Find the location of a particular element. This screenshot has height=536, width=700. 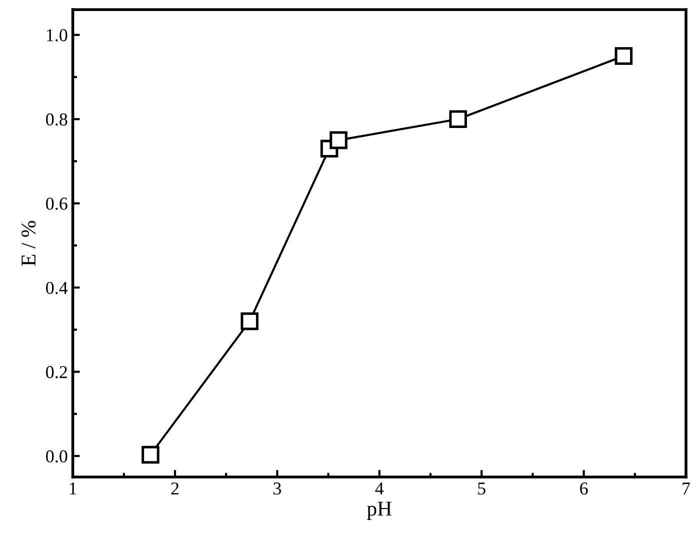

y-tick-label: 0.6 is located at coordinates (57, 204).